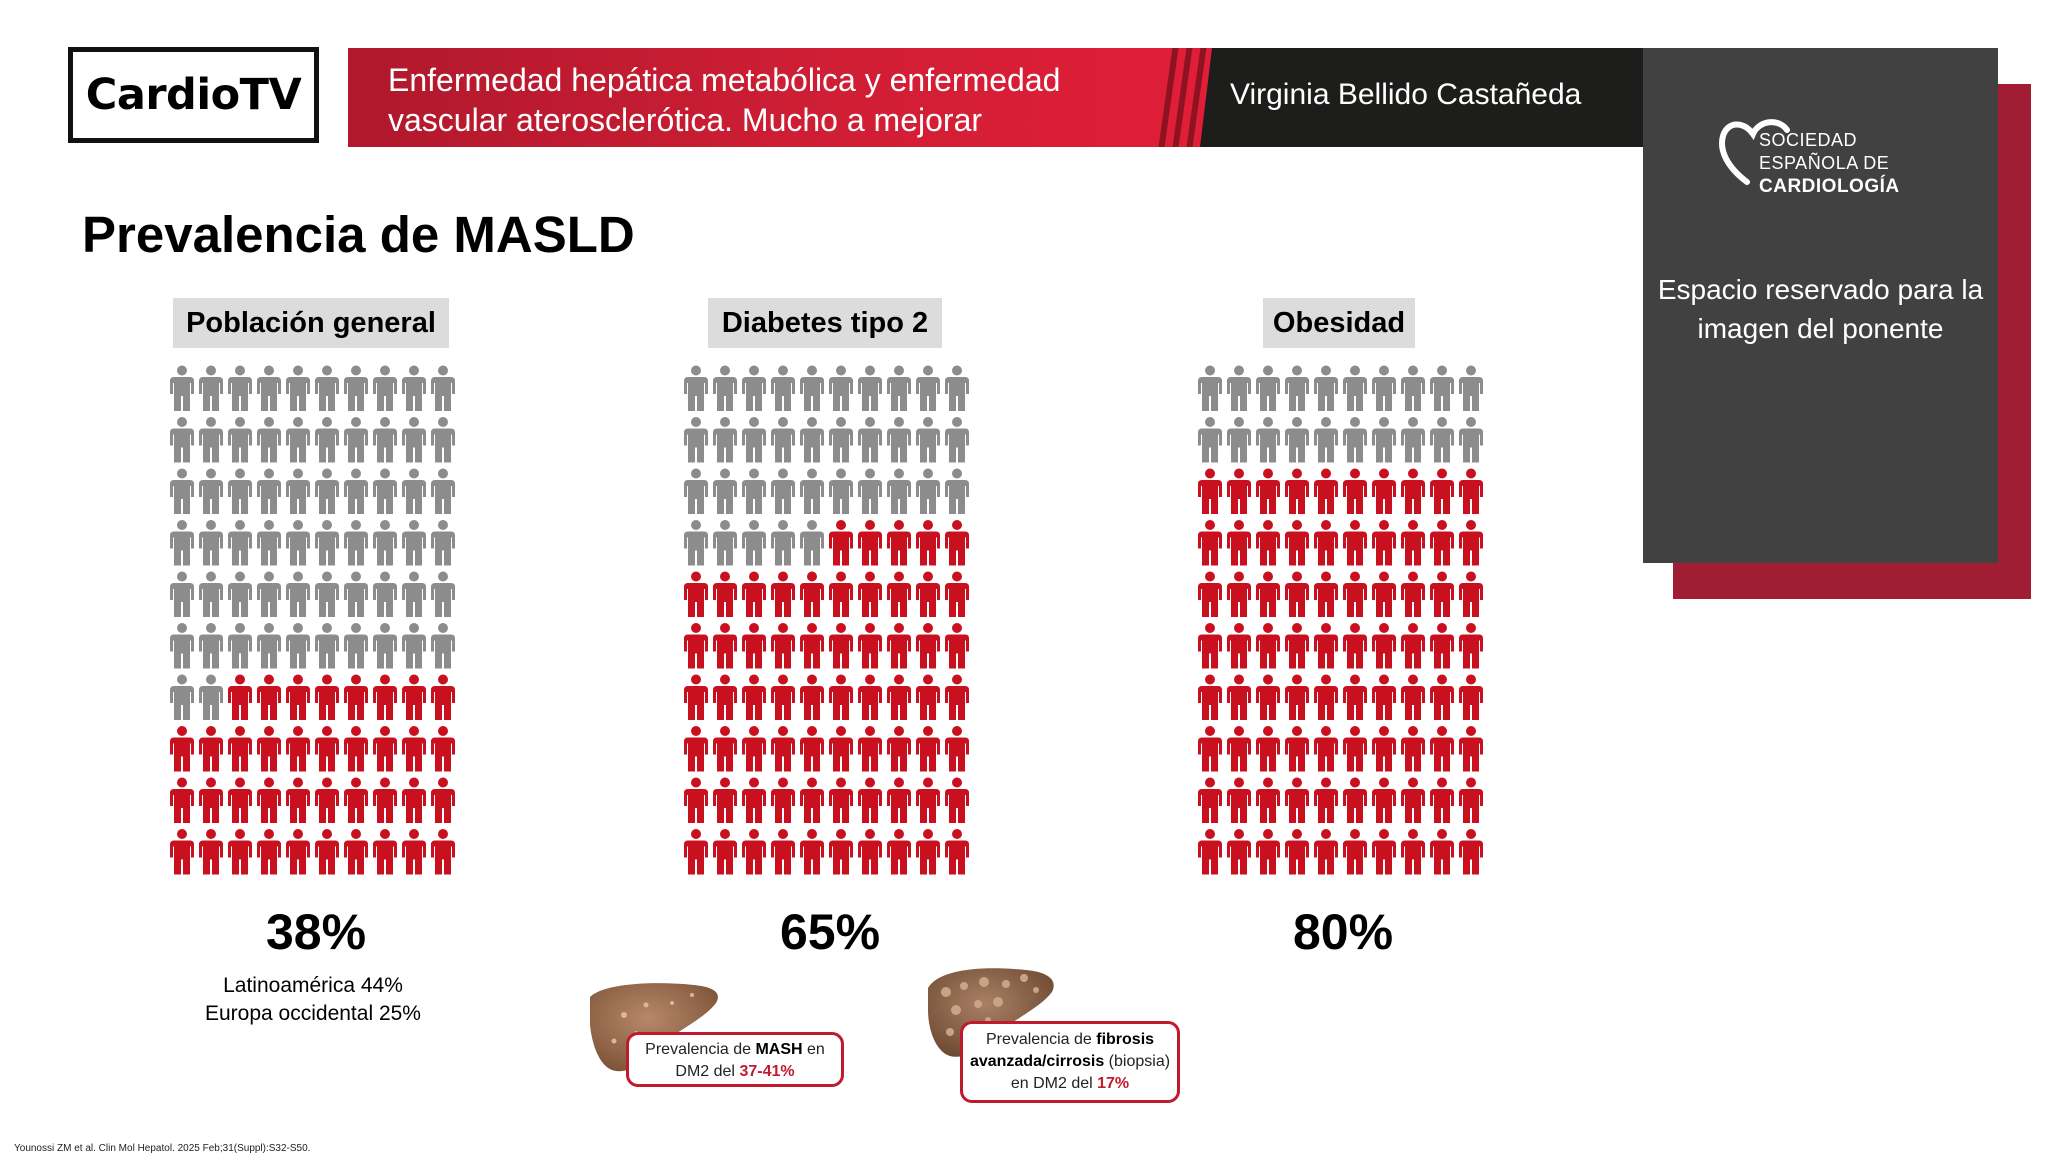  What do you see at coordinates (1422, 97) in the screenshot?
I see `speaker-band: Virginia Bellido Castañeda` at bounding box center [1422, 97].